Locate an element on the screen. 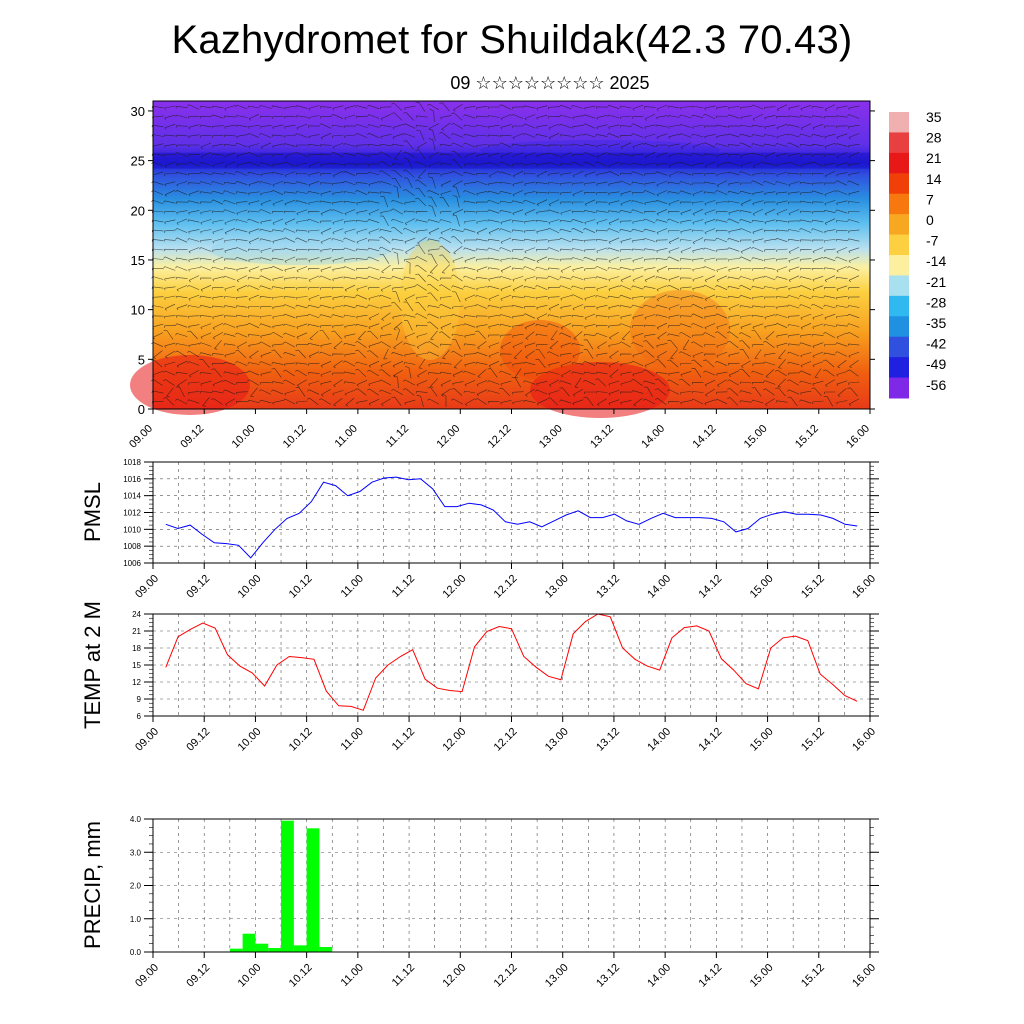  y-tick-label: 21 is located at coordinates (136, 631).